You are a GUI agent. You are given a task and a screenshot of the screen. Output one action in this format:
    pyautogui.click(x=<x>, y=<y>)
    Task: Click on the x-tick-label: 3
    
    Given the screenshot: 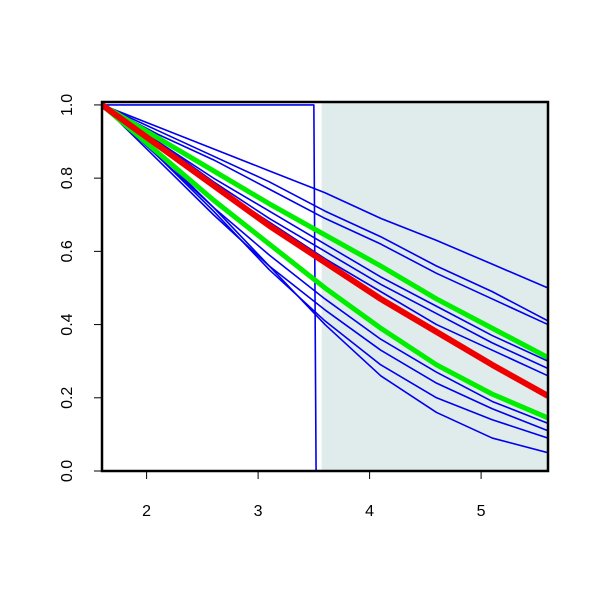 What is the action you would take?
    pyautogui.click(x=258, y=511)
    